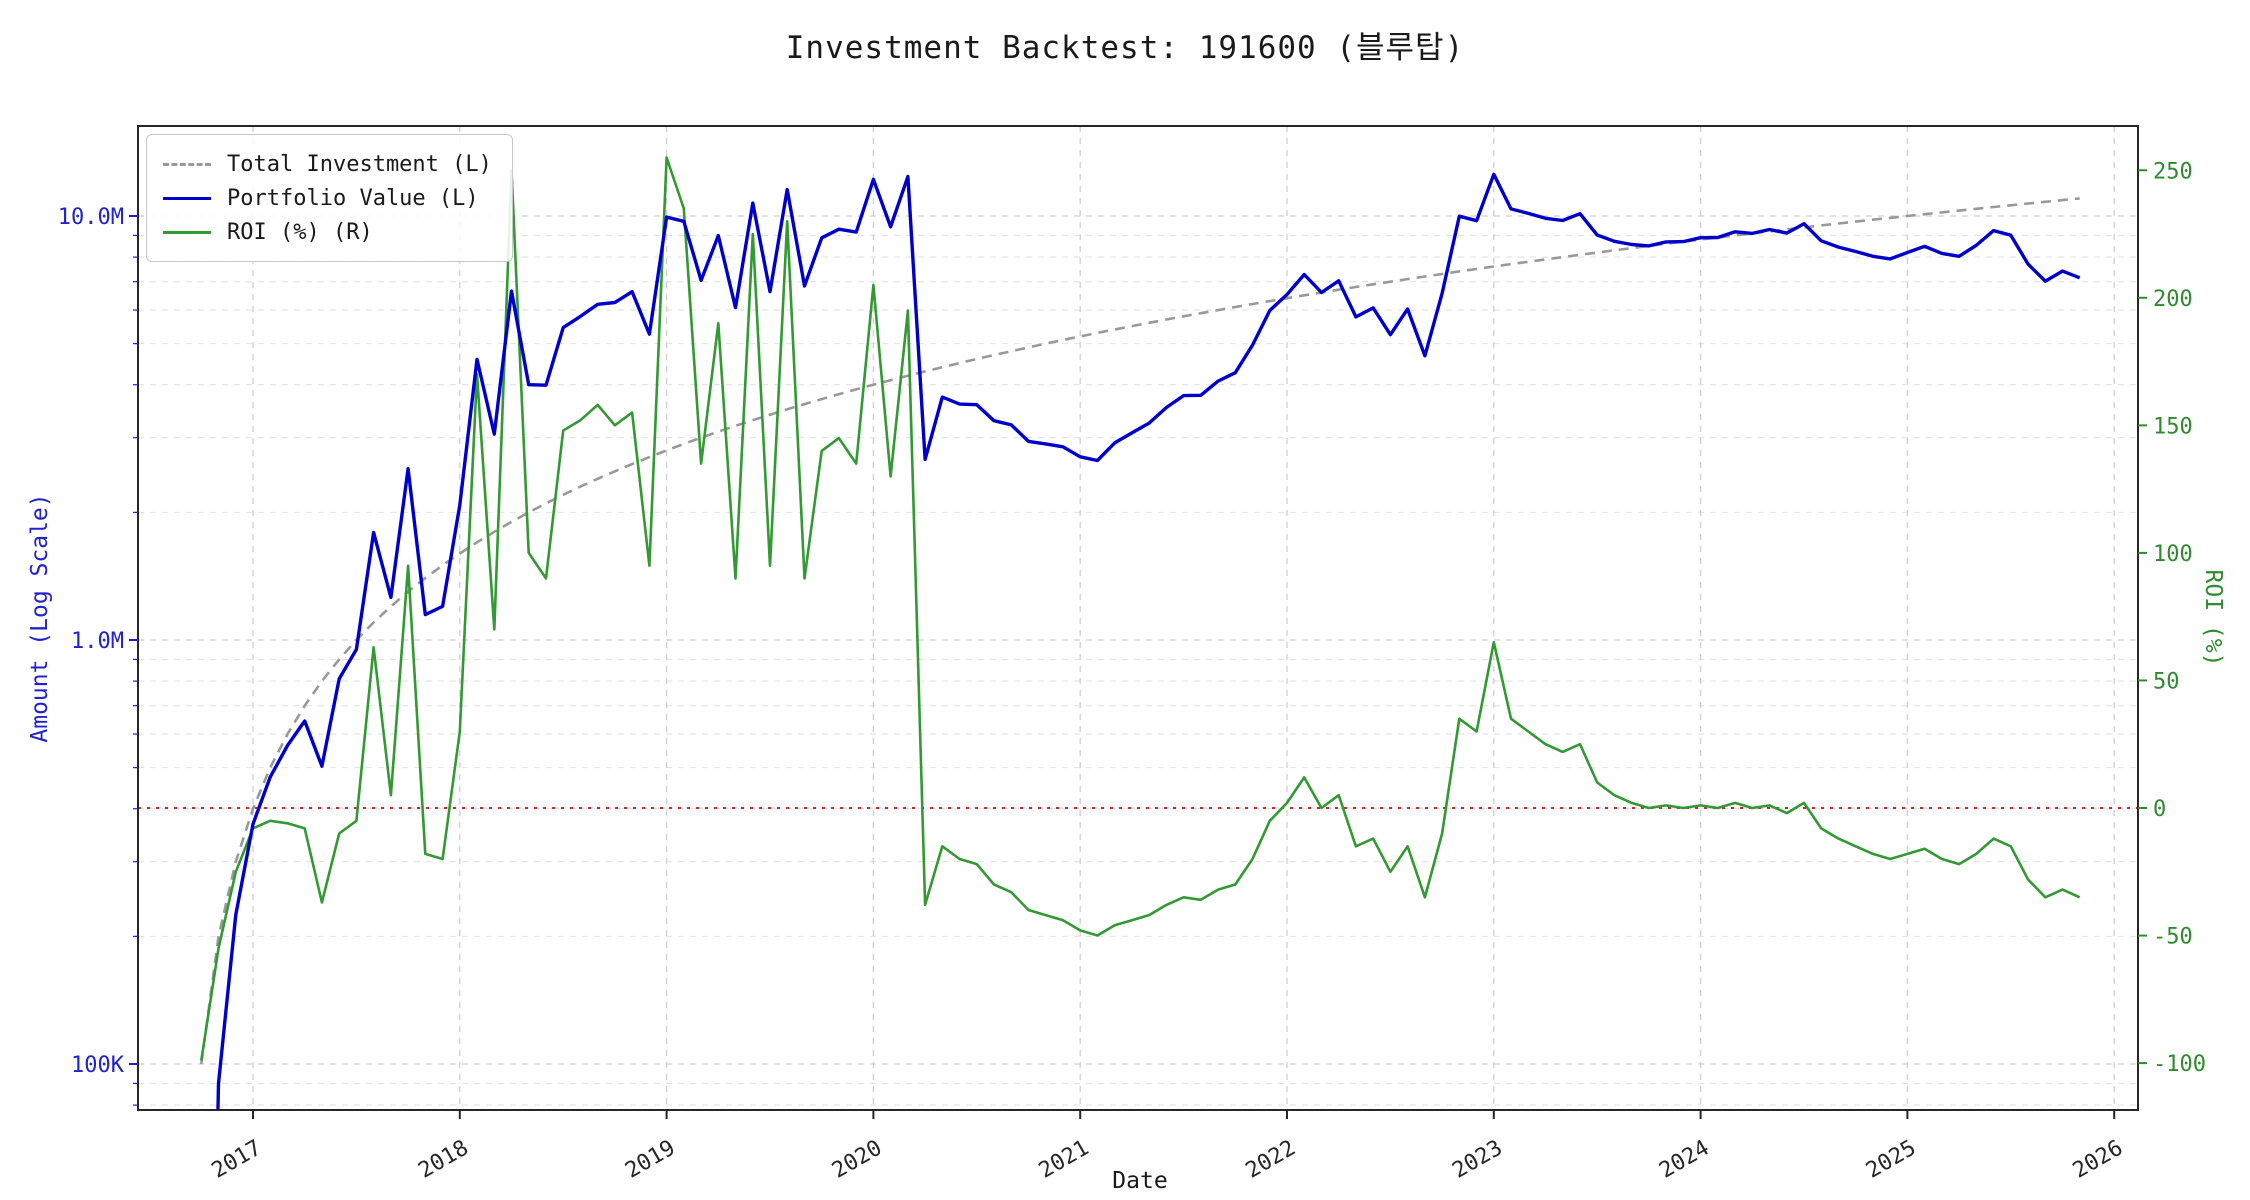  I want to click on y-left-tick-label: 100K, so click(98, 1065).